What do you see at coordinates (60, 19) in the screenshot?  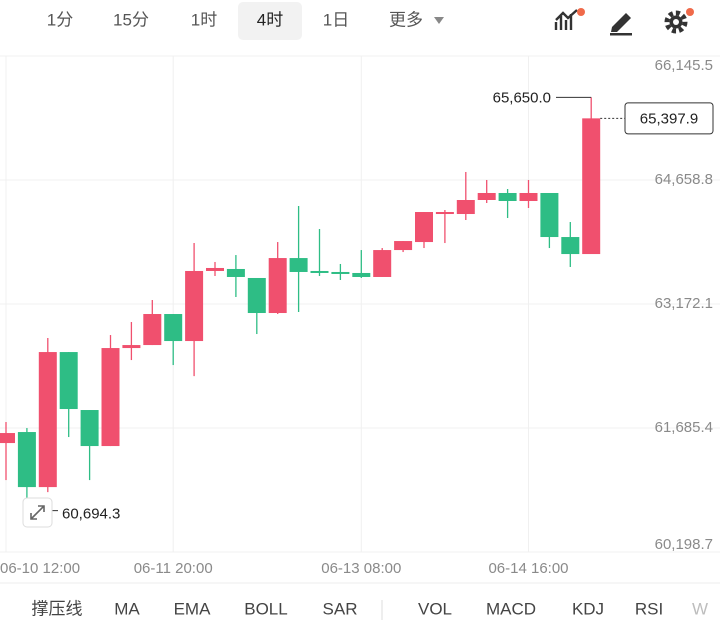 I see `tab: 1分` at bounding box center [60, 19].